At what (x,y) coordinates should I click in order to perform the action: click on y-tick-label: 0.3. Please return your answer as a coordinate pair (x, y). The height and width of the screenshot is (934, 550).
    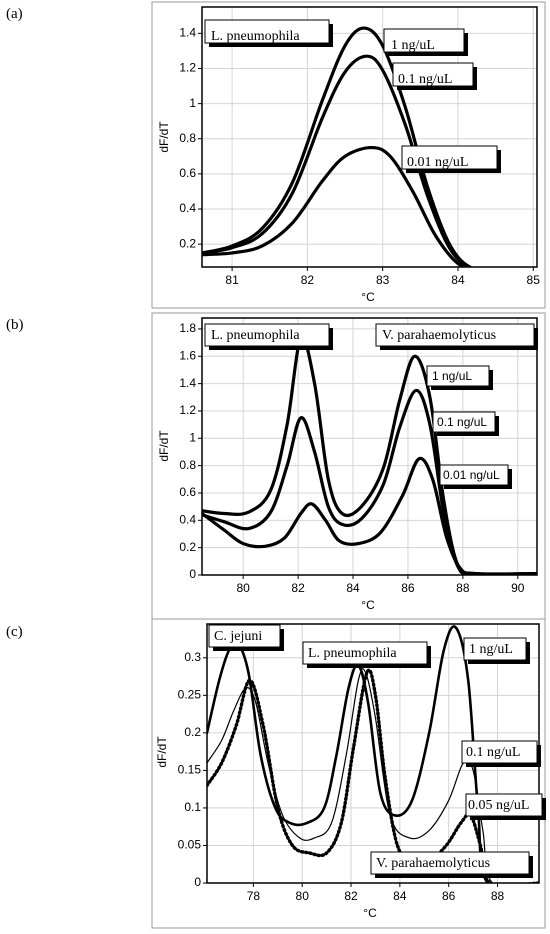
    Looking at the image, I should click on (192, 657).